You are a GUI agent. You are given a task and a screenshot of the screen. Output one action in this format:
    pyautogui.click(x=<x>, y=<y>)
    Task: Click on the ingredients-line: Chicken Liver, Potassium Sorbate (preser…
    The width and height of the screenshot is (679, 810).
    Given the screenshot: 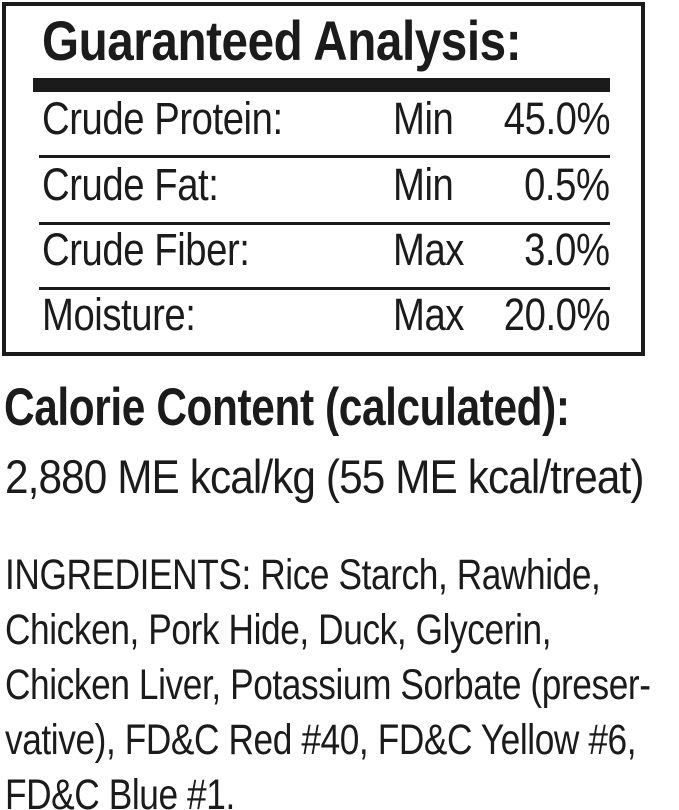 What is the action you would take?
    pyautogui.click(x=328, y=685)
    